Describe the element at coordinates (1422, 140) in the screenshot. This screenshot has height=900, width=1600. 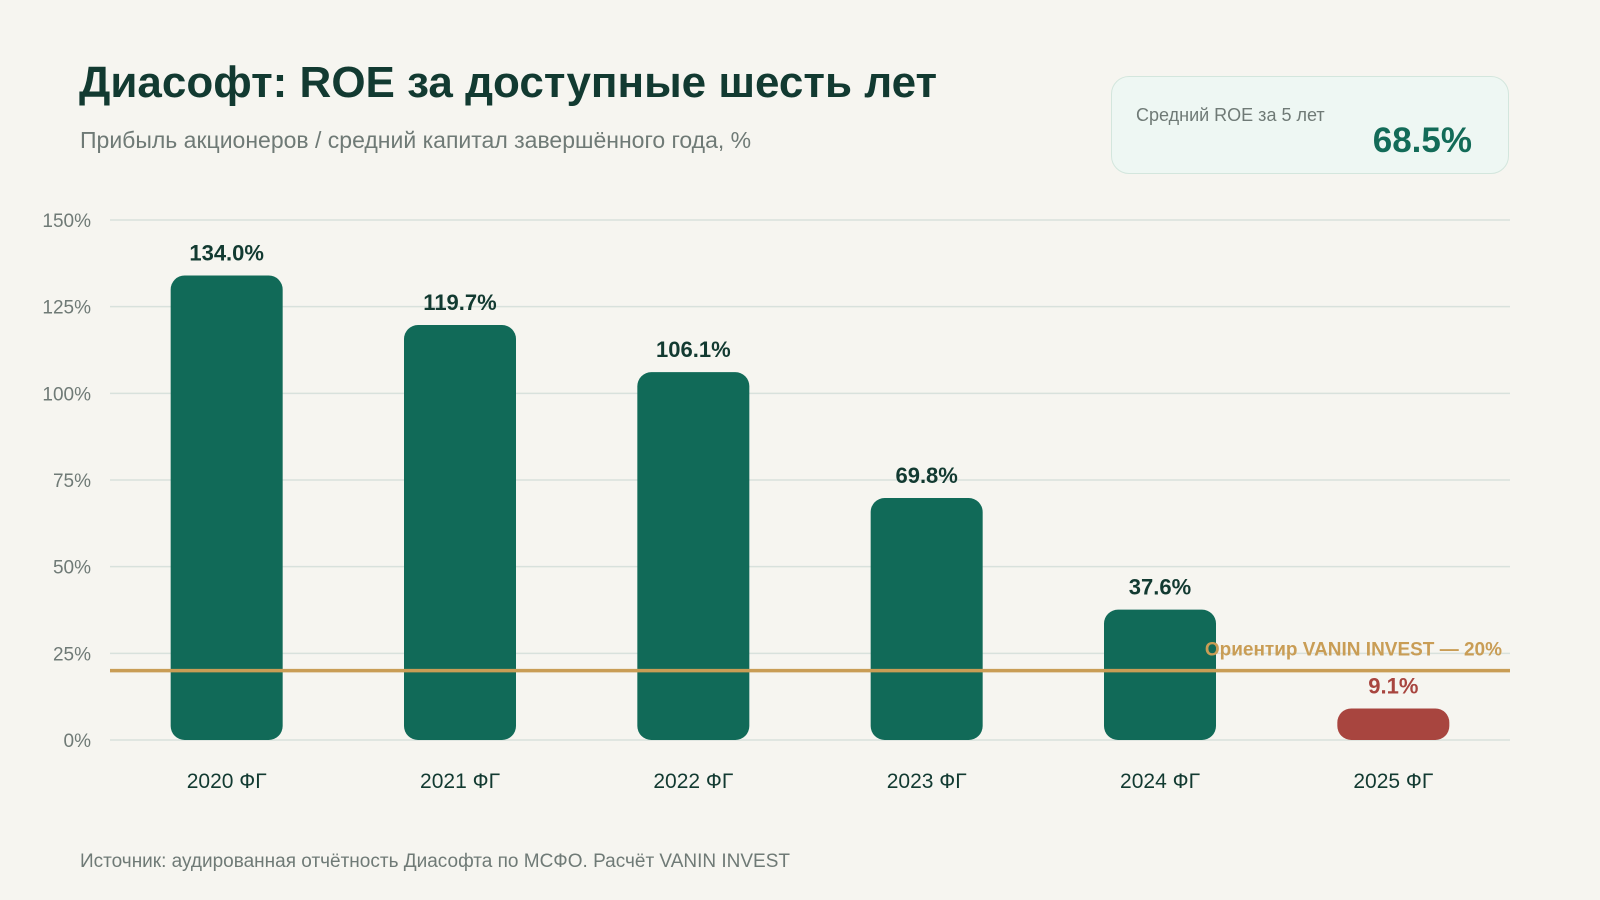
I see `average-roe-value: 68.5%` at that location.